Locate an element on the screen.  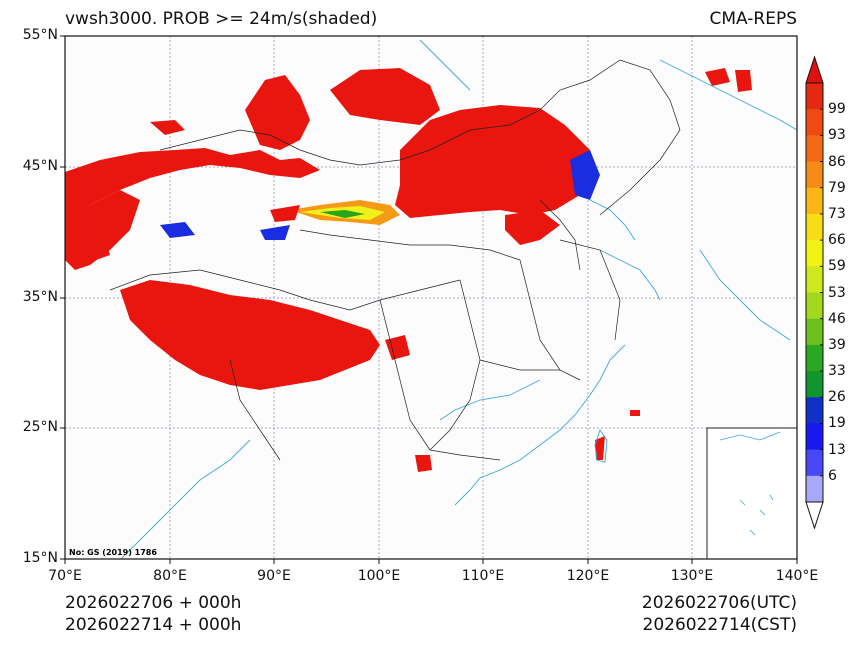
colorbar is located at coordinates (814, 292).